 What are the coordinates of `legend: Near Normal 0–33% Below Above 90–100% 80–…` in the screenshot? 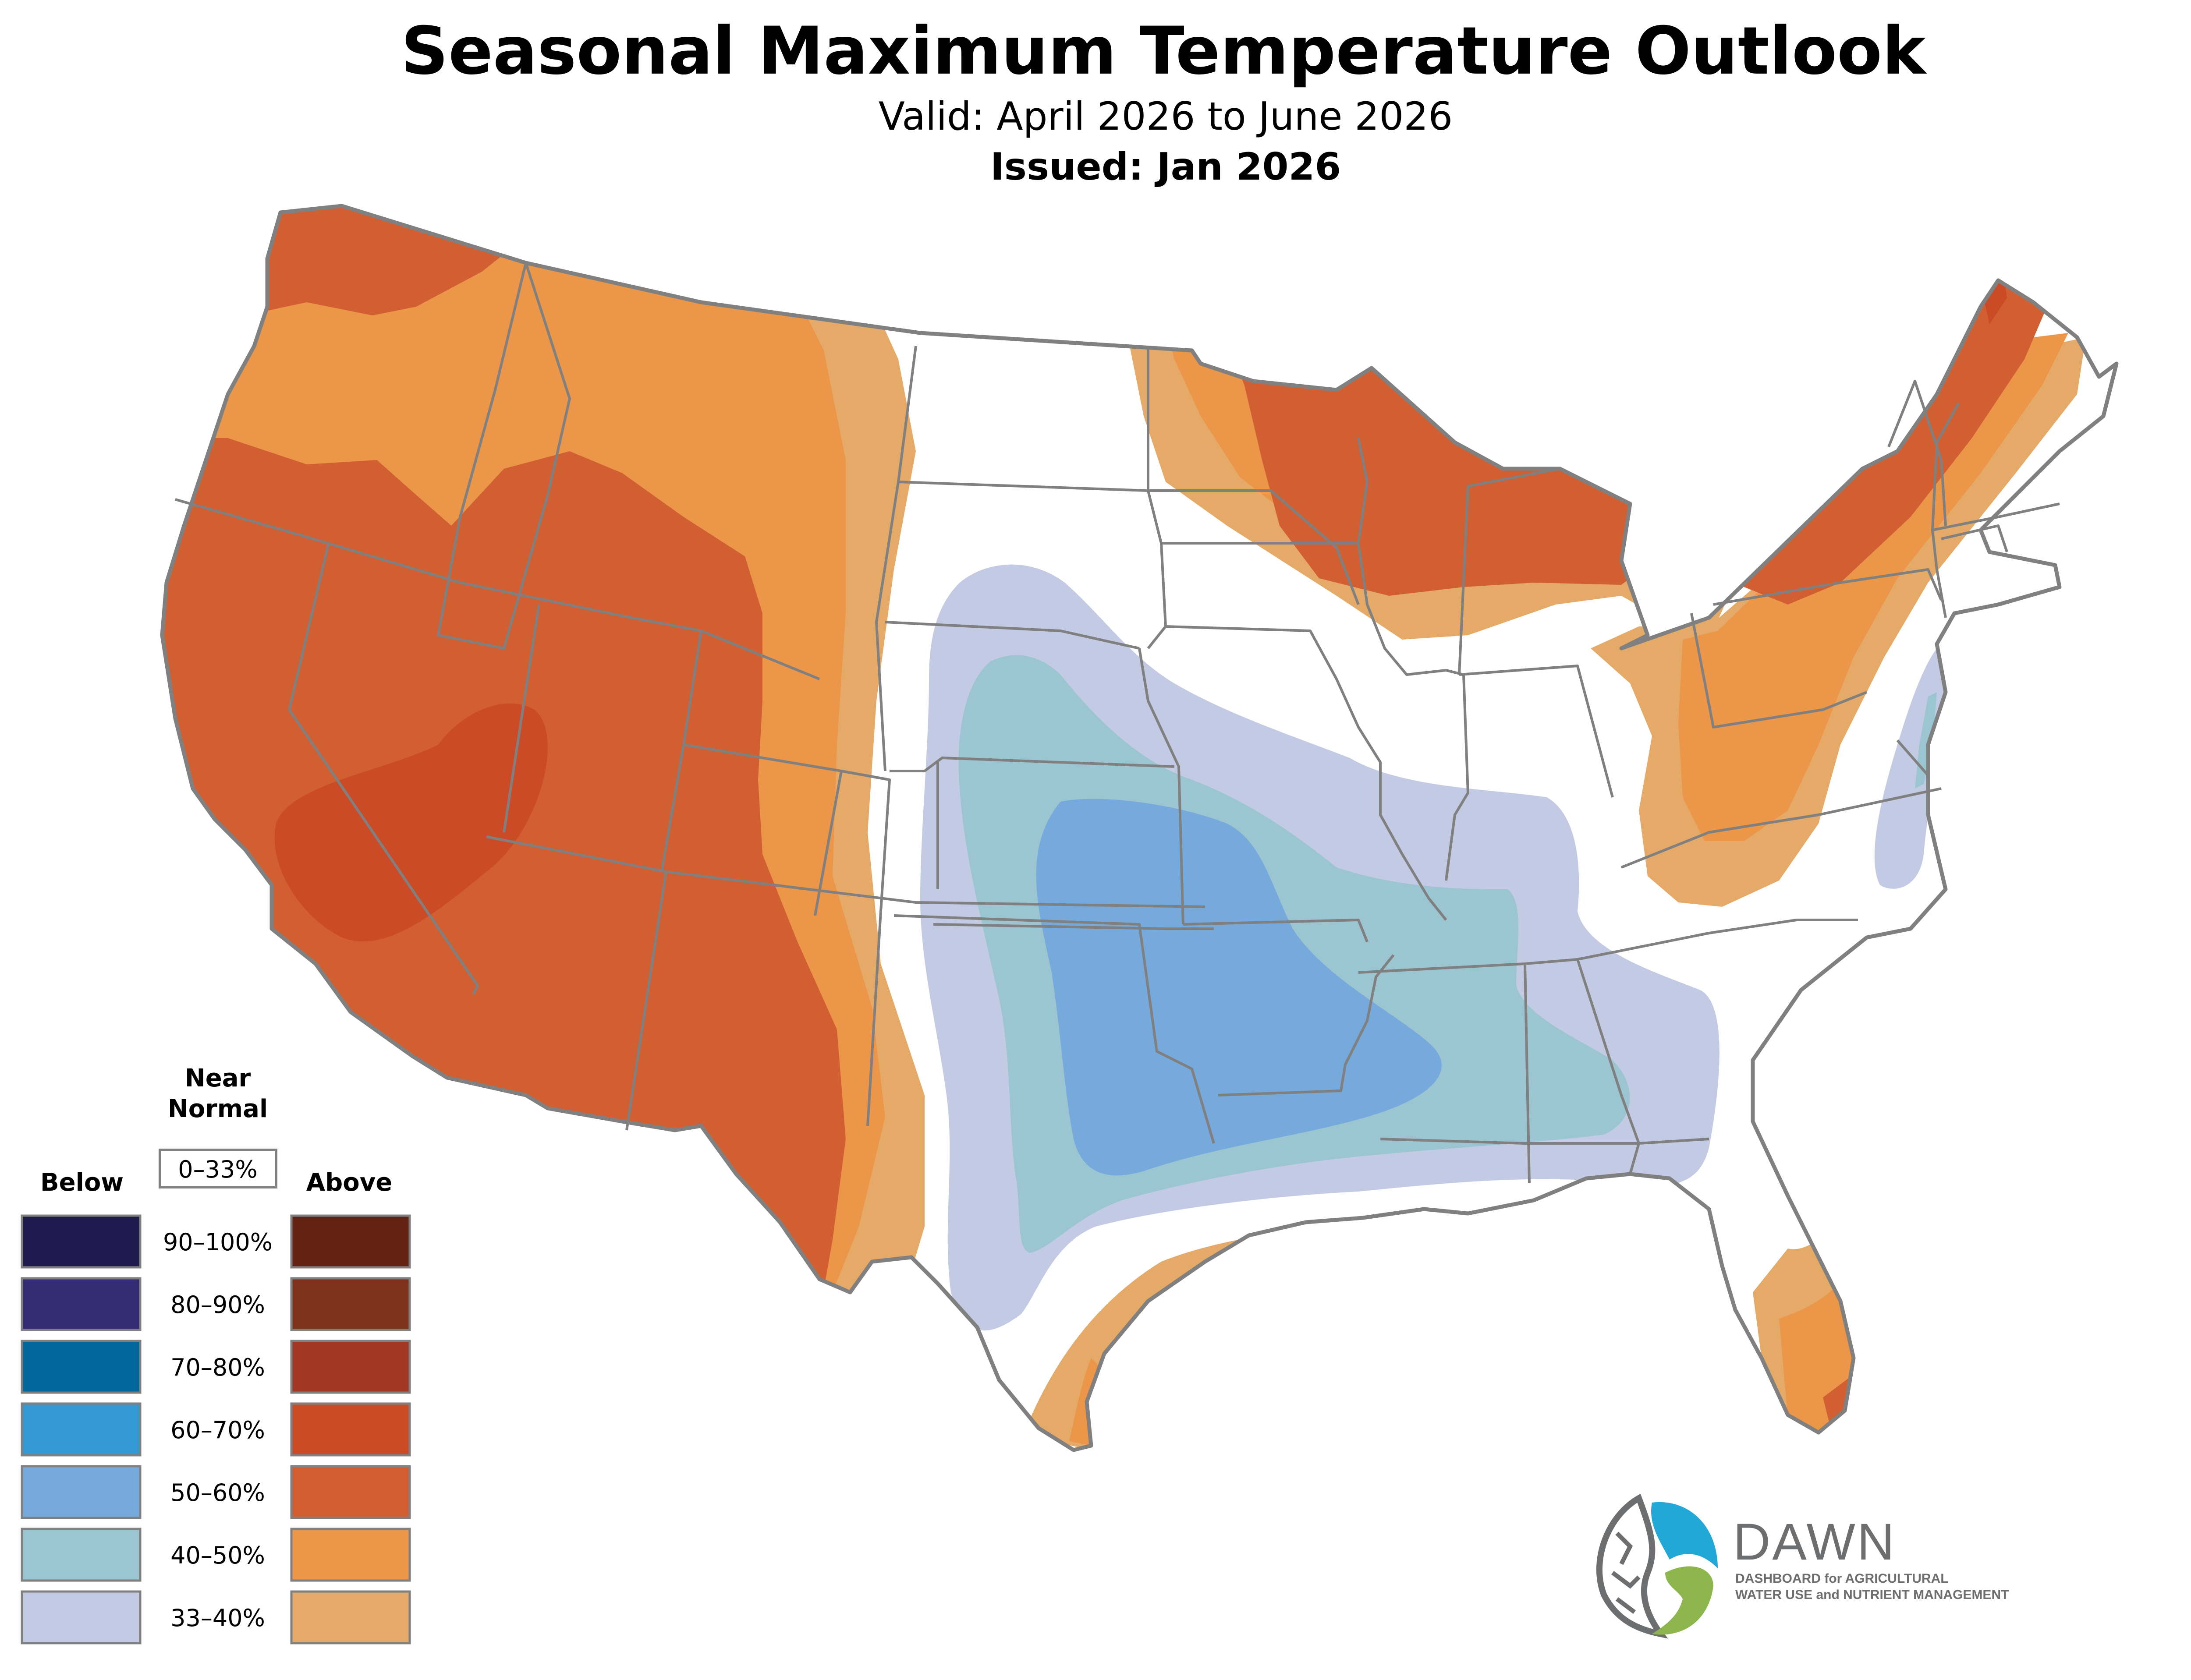 It's located at (216, 1354).